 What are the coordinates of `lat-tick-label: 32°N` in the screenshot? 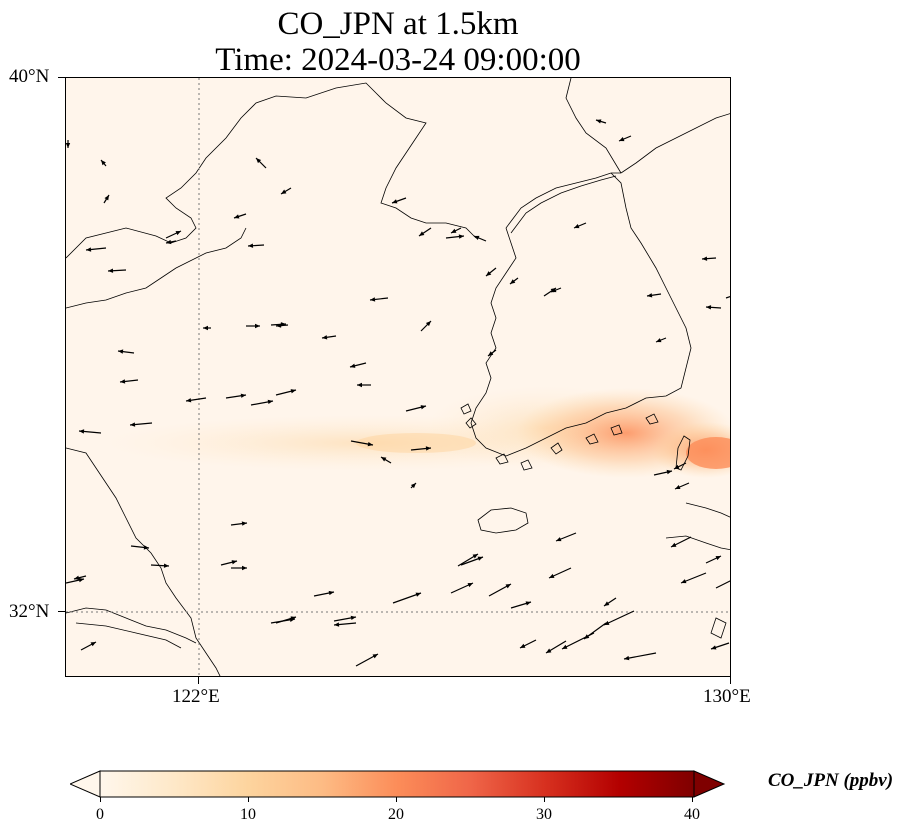 It's located at (29, 611).